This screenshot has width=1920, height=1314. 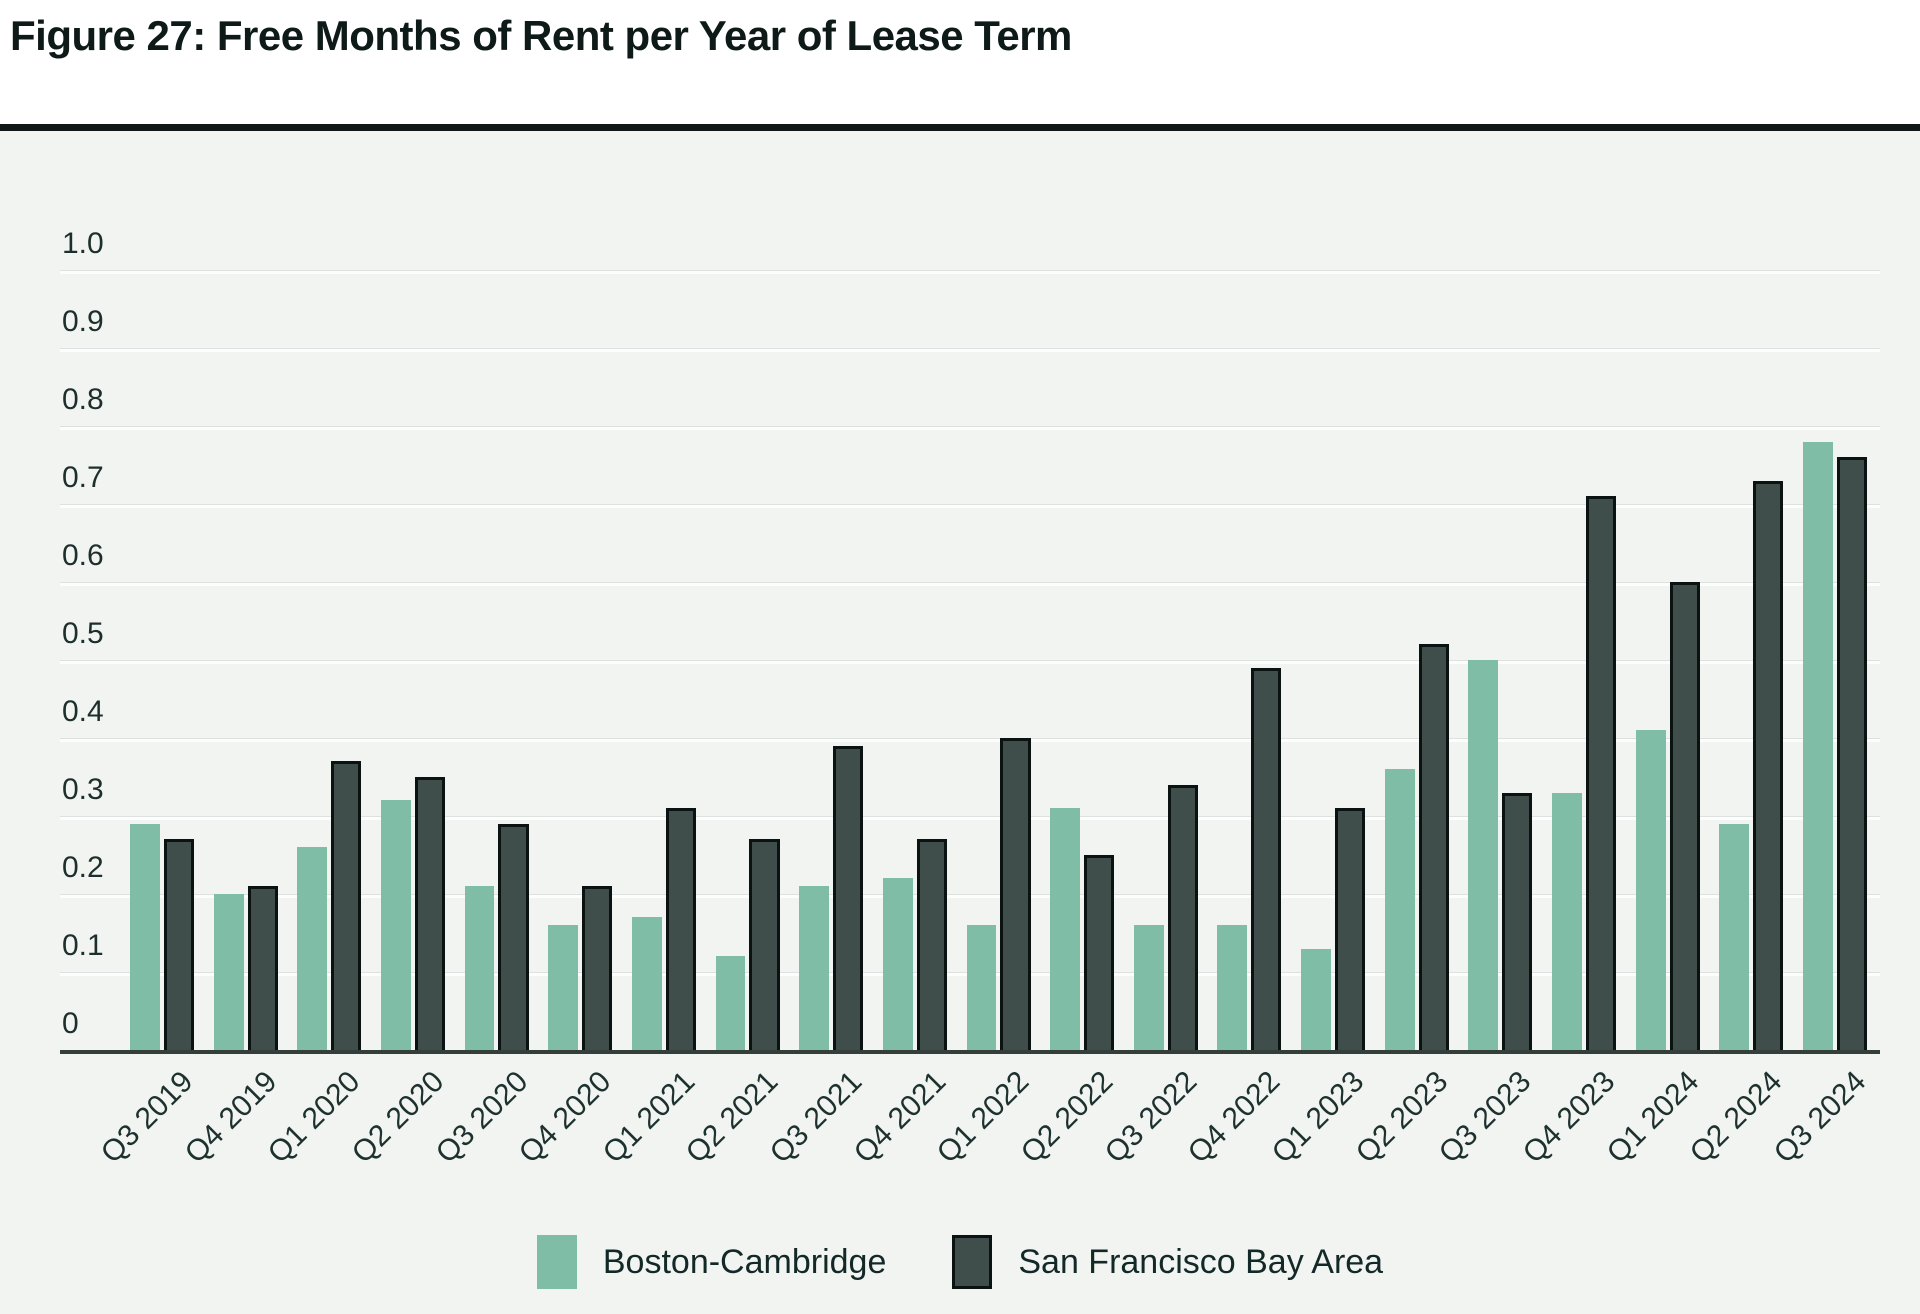 I want to click on bar-group-q1-2023, so click(x=1333, y=929).